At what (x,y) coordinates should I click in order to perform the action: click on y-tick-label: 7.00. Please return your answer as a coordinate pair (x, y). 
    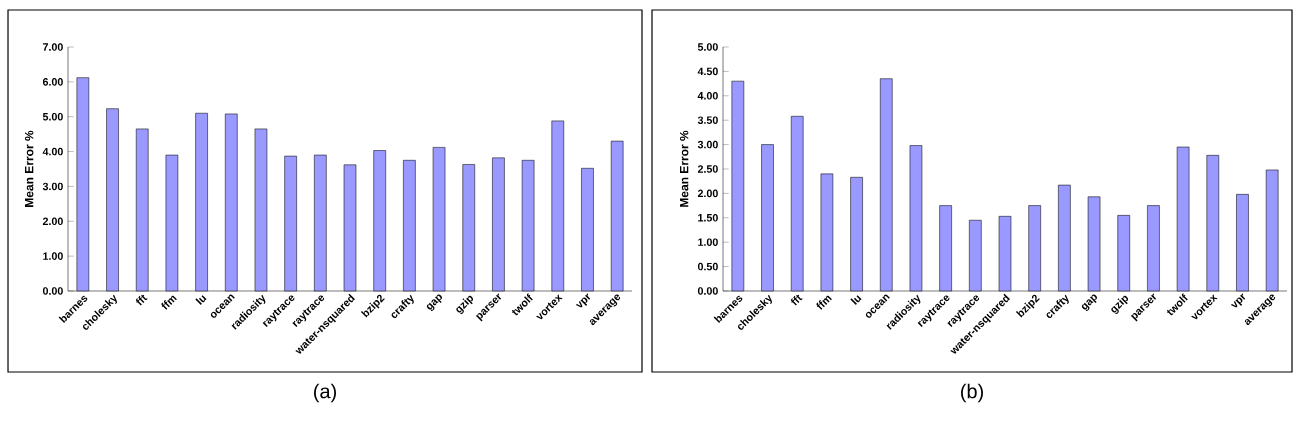
    Looking at the image, I should click on (53, 47).